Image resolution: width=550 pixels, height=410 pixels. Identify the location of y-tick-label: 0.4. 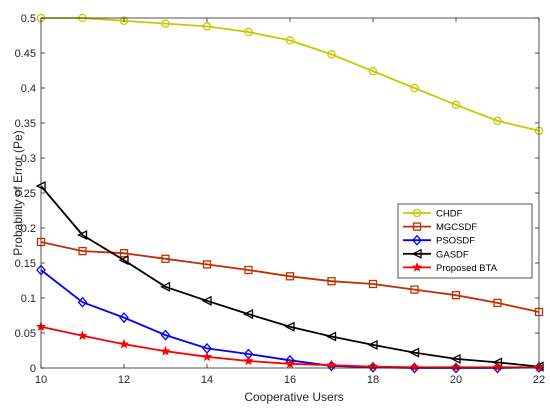
(28, 89).